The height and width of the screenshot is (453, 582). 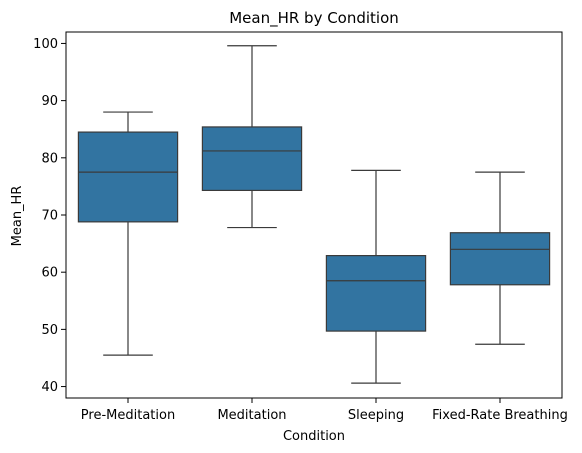 I want to click on x-tick-label: Fixed-Rate Breathing, so click(x=500, y=415).